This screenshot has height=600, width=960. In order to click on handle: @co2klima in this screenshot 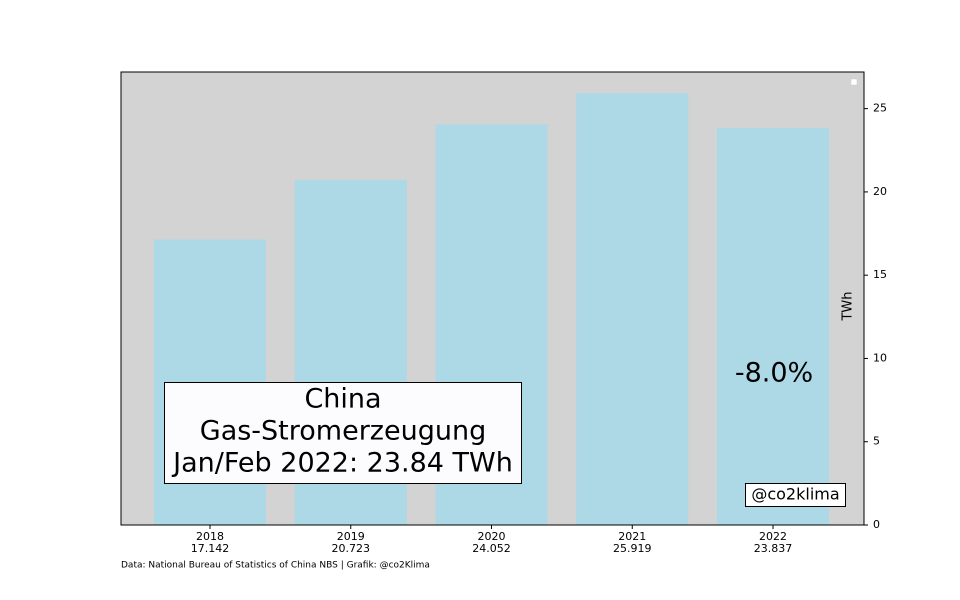, I will do `click(795, 494)`.